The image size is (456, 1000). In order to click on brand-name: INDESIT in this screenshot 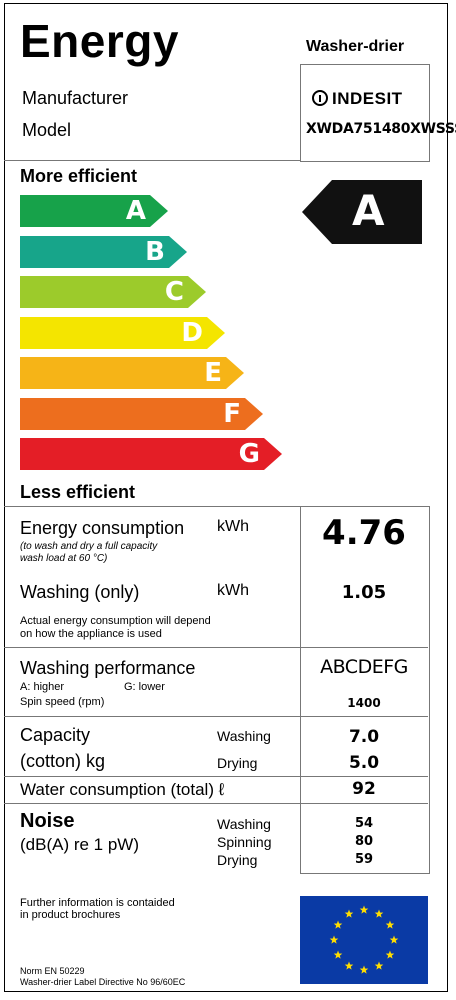, I will do `click(367, 98)`.